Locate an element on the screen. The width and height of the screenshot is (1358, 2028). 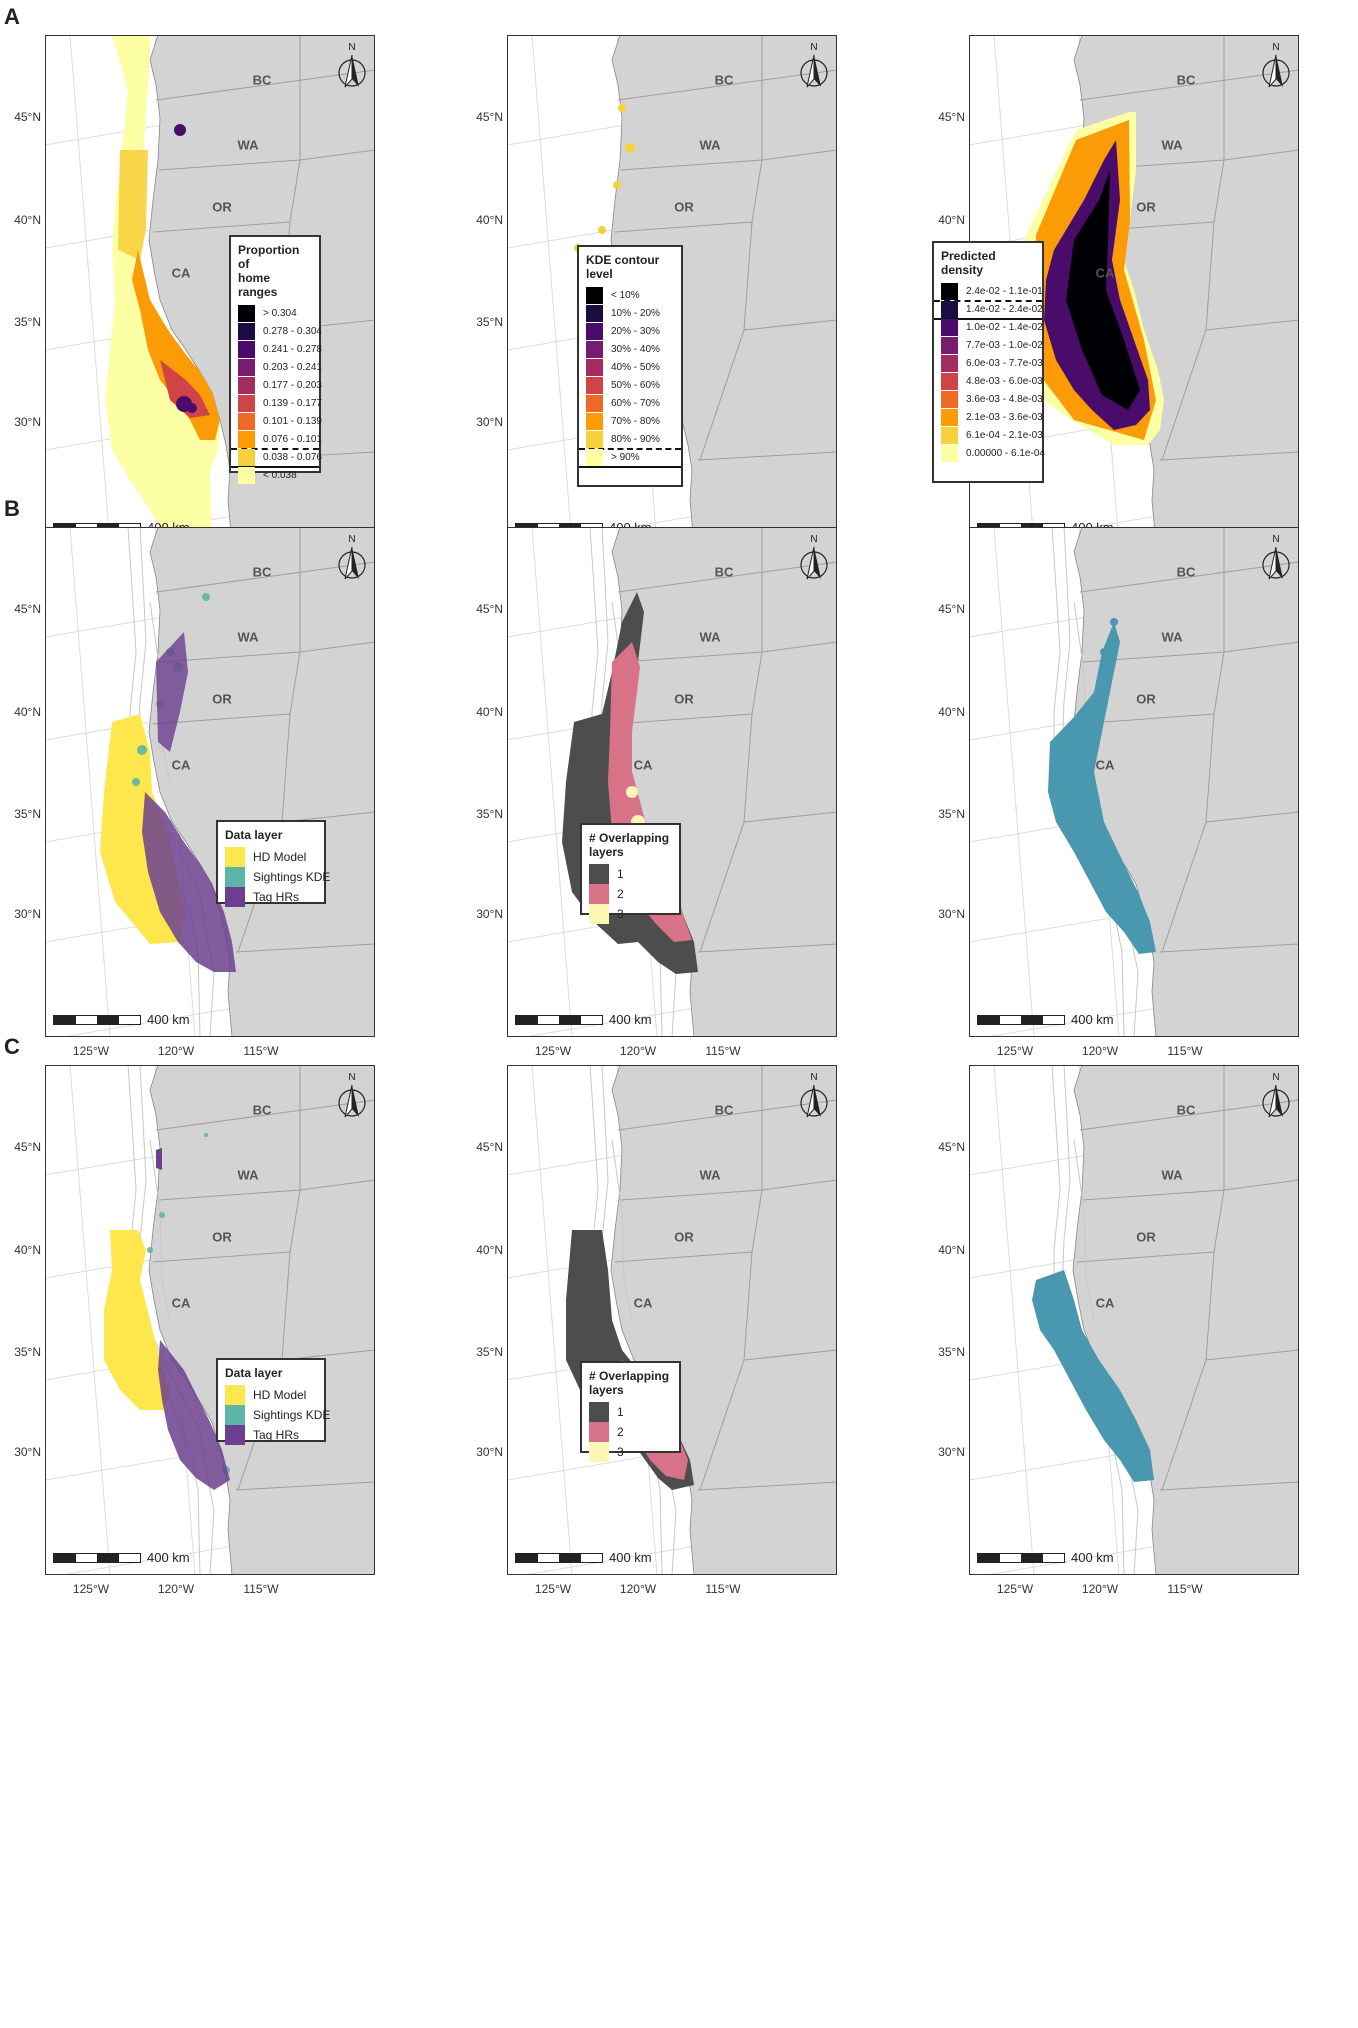
legend-title: KDE contour level is located at coordinates (623, 267).